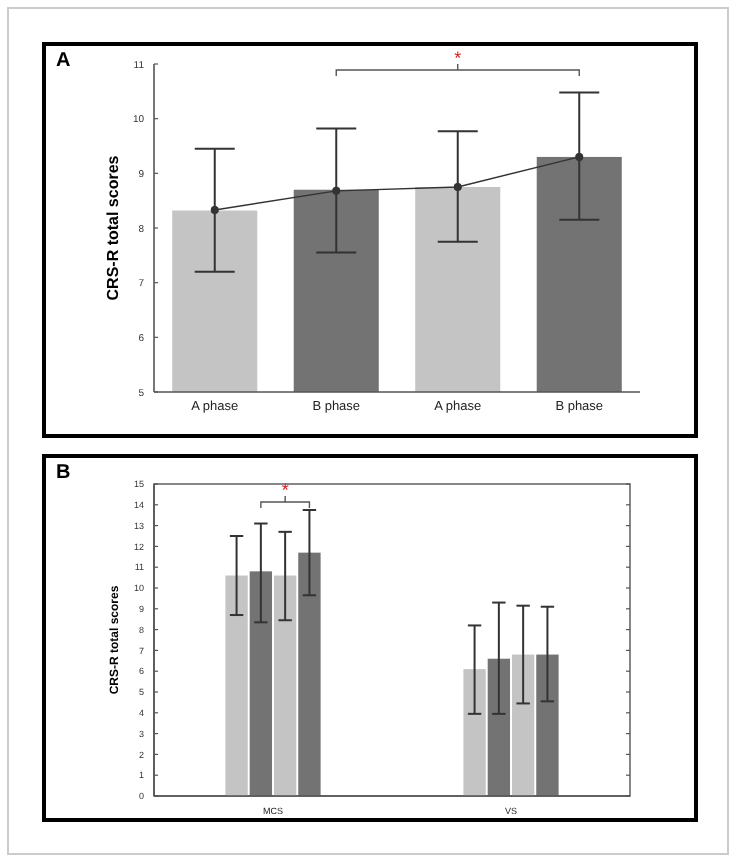  What do you see at coordinates (63, 61) in the screenshot?
I see `chart-title: A` at bounding box center [63, 61].